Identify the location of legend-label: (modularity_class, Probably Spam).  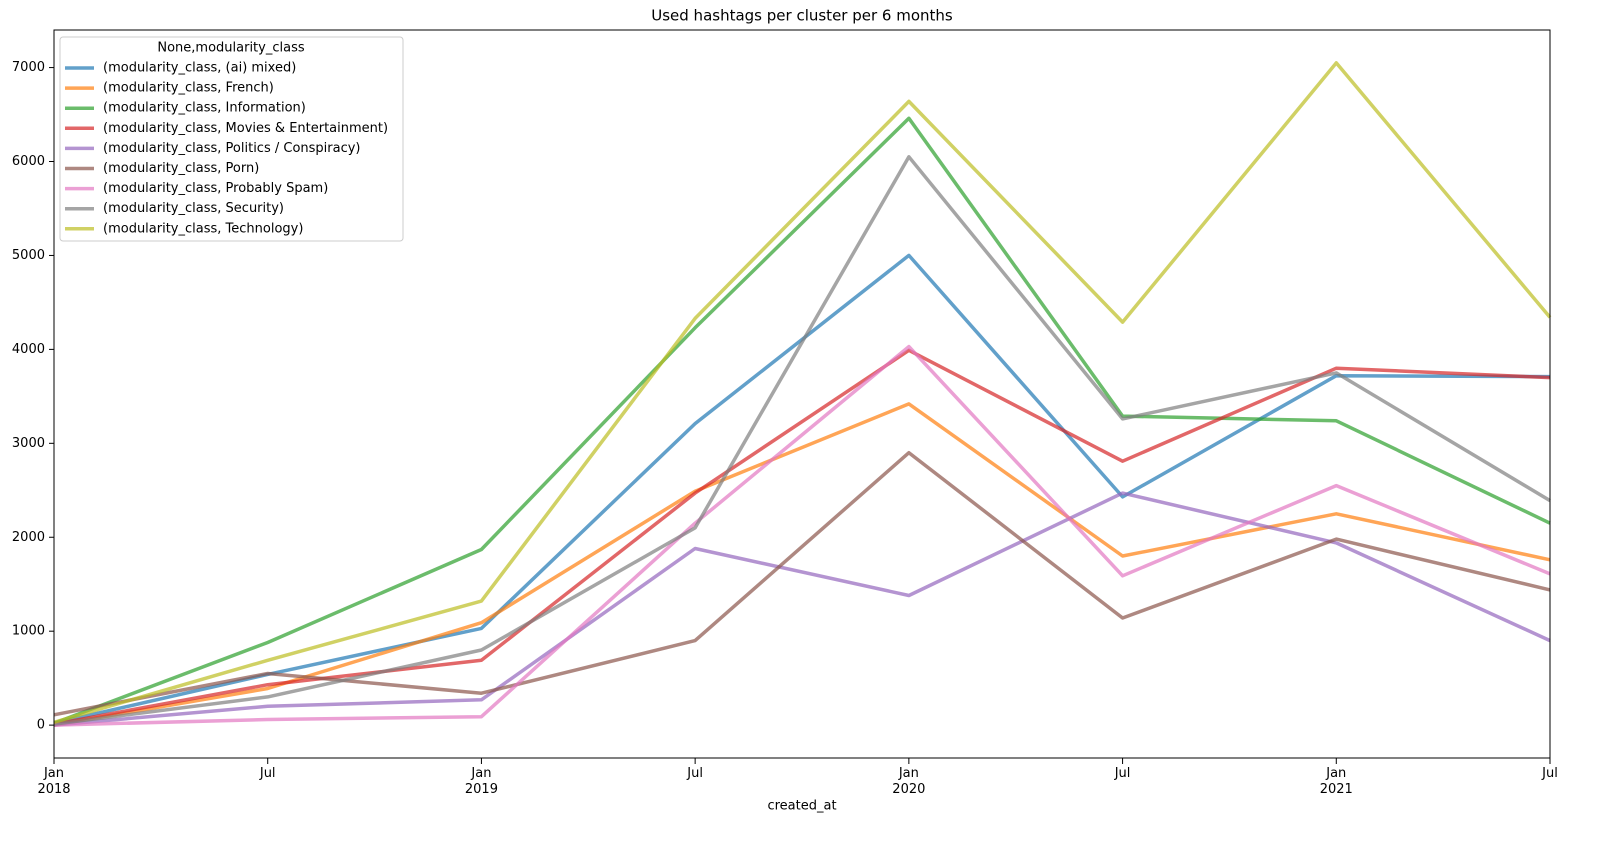
(215, 188).